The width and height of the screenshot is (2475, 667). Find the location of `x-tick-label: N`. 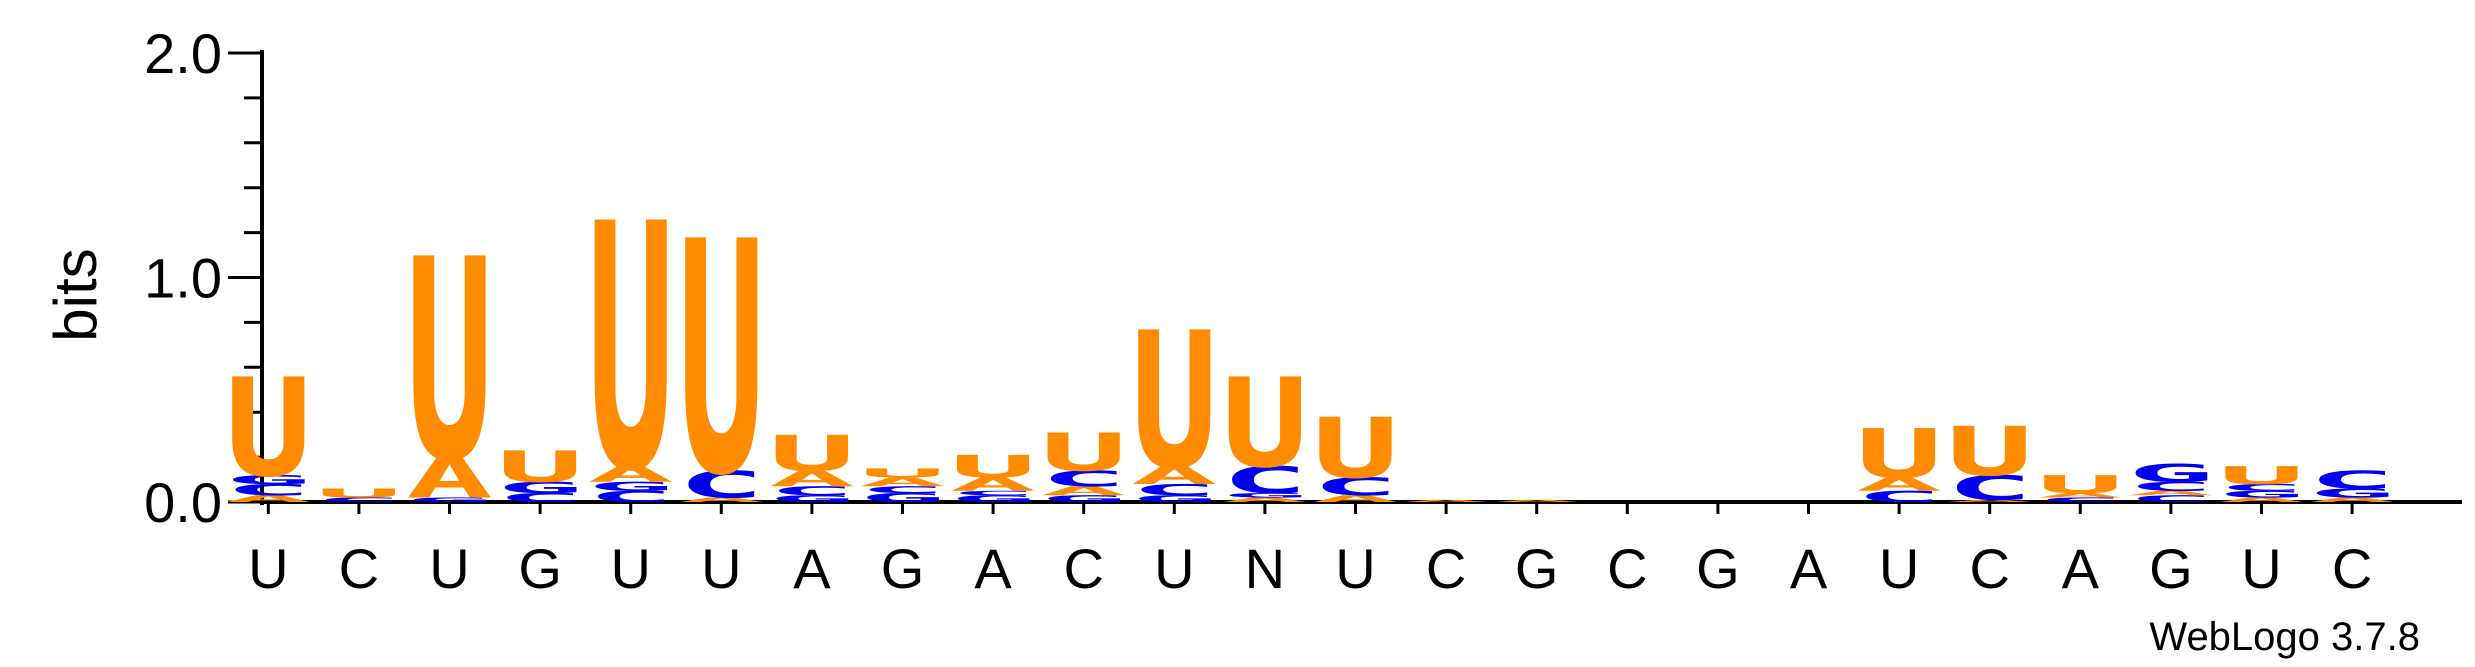

x-tick-label: N is located at coordinates (1265, 568).